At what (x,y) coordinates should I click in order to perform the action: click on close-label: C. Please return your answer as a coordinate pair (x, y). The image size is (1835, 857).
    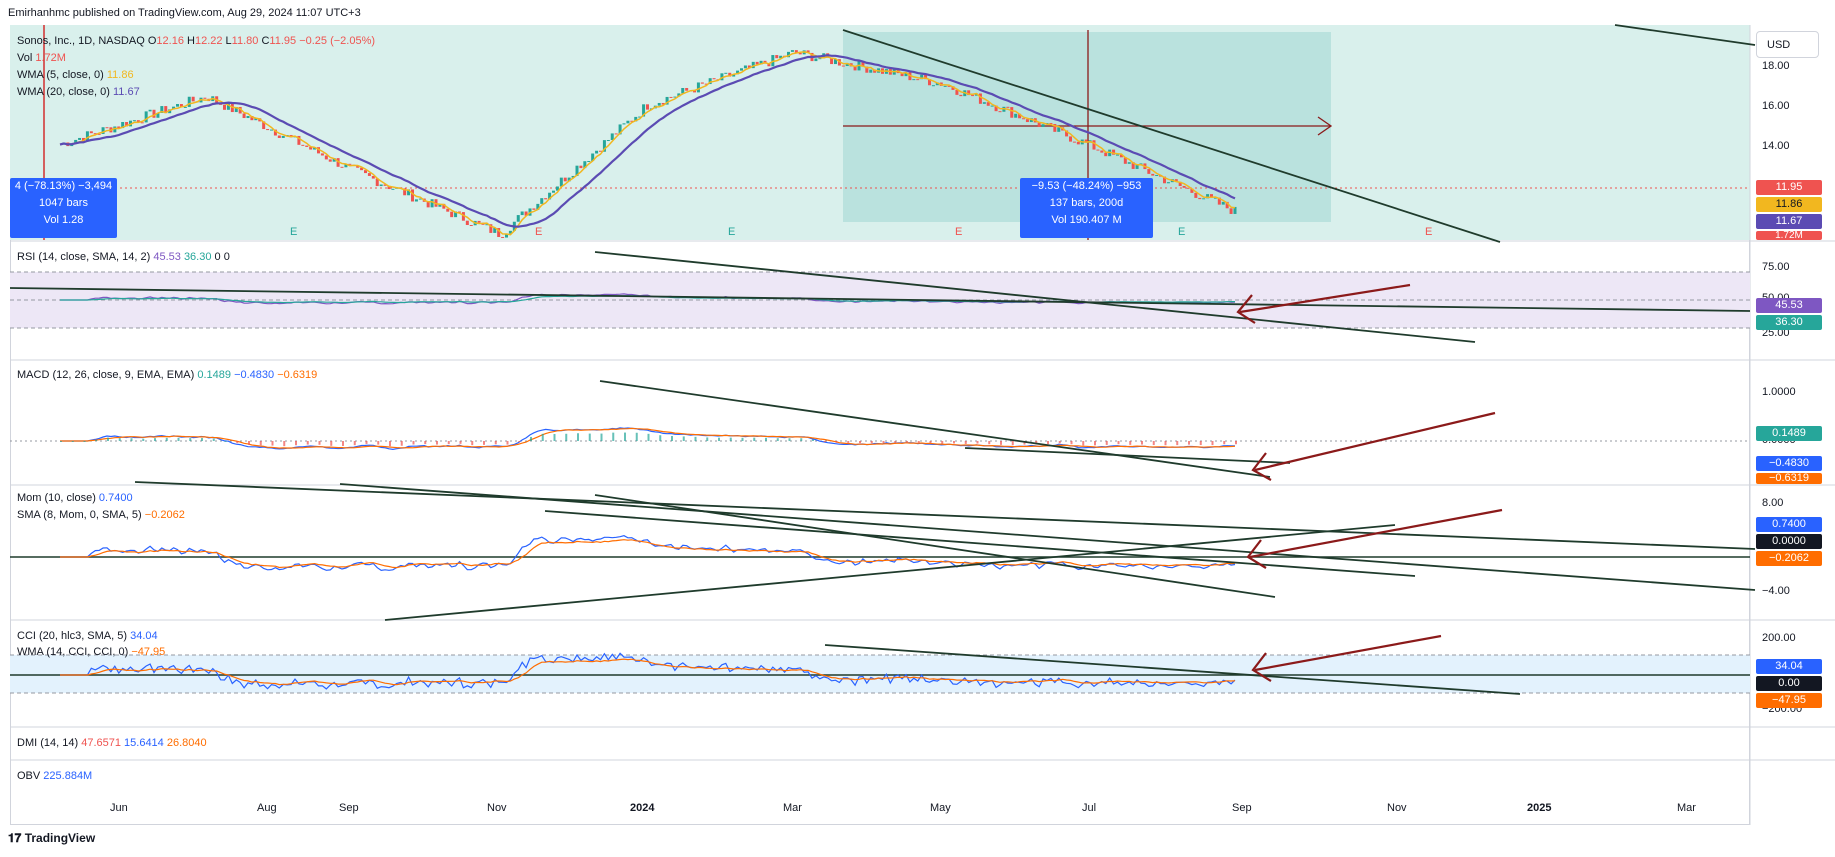
    Looking at the image, I should click on (265, 41).